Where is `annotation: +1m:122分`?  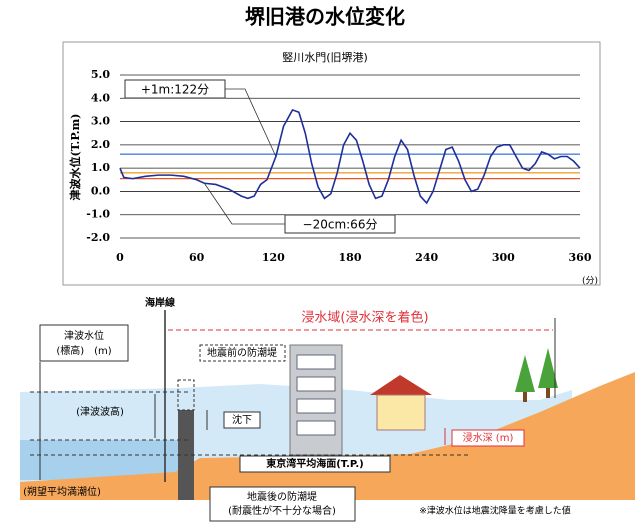
annotation: +1m:122分 is located at coordinates (175, 90).